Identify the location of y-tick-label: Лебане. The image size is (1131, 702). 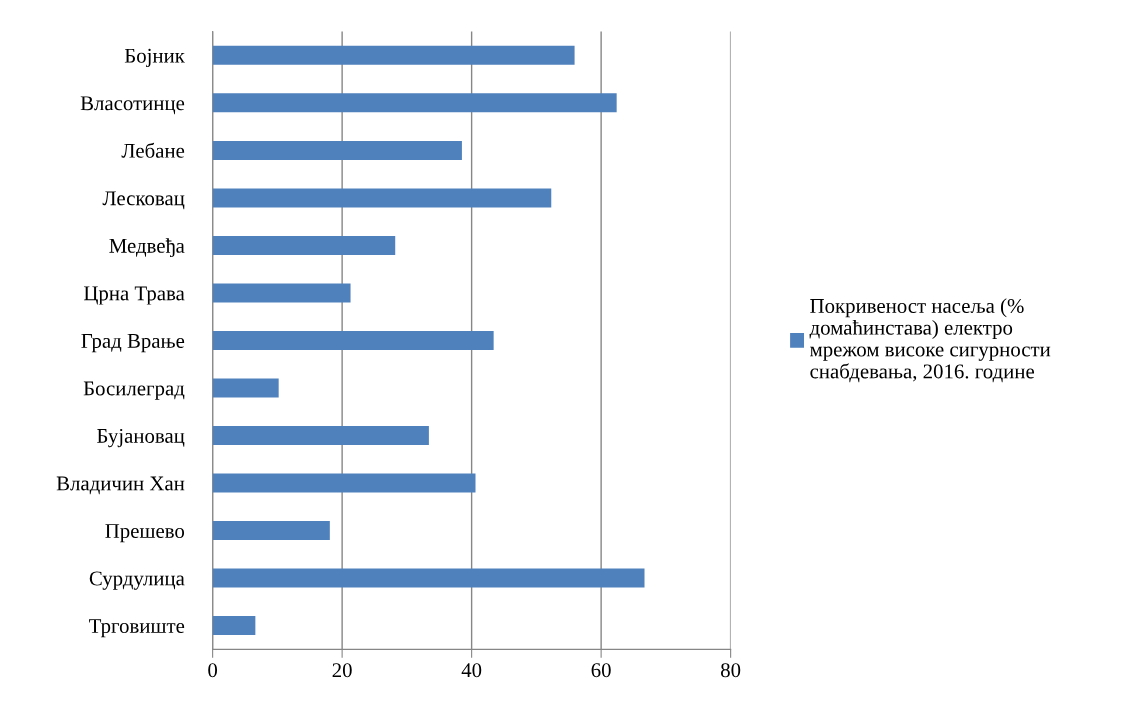
(153, 150).